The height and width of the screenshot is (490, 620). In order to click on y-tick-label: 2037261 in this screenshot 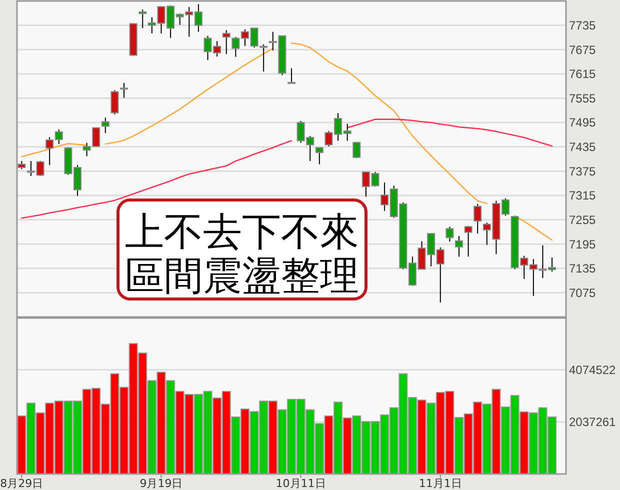, I will do `click(592, 422)`.